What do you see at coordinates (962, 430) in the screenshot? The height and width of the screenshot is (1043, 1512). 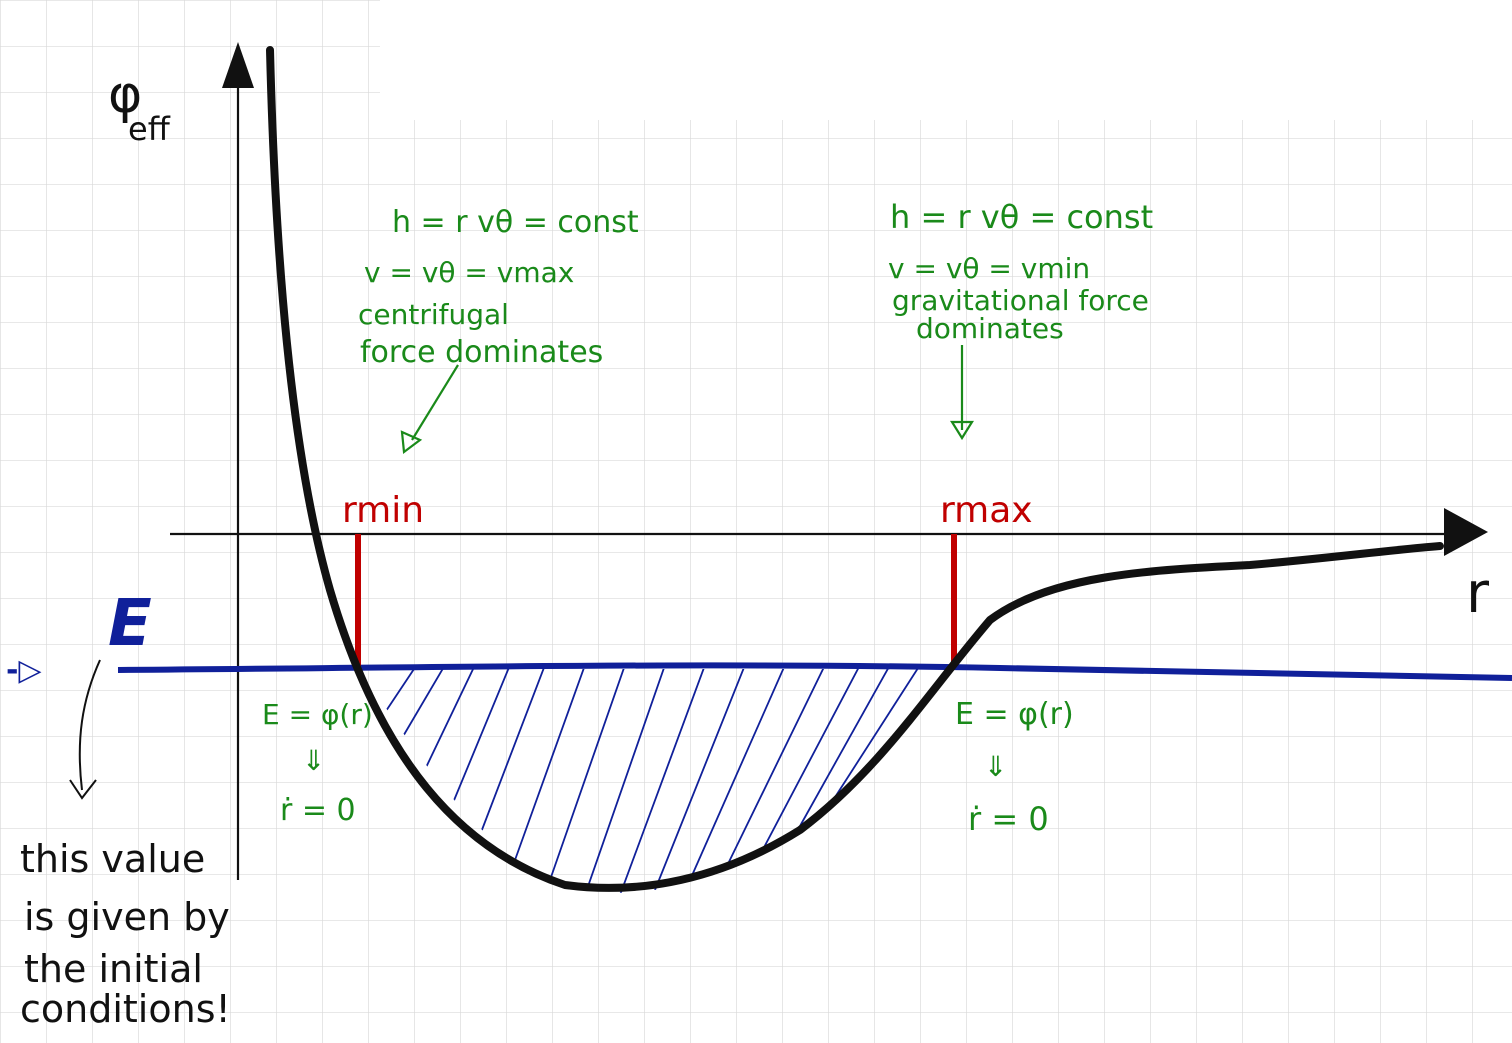 I see `right-note-arrowhead-icon` at bounding box center [962, 430].